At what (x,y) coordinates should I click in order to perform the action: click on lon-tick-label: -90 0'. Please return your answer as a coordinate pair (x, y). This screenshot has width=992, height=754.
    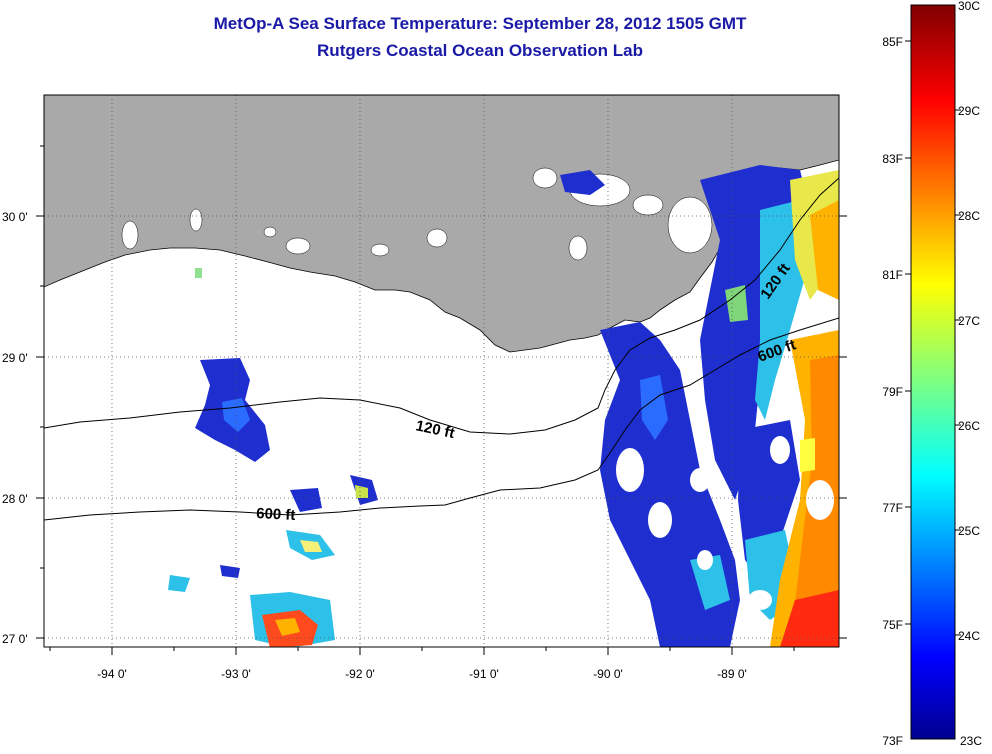
    Looking at the image, I should click on (608, 674).